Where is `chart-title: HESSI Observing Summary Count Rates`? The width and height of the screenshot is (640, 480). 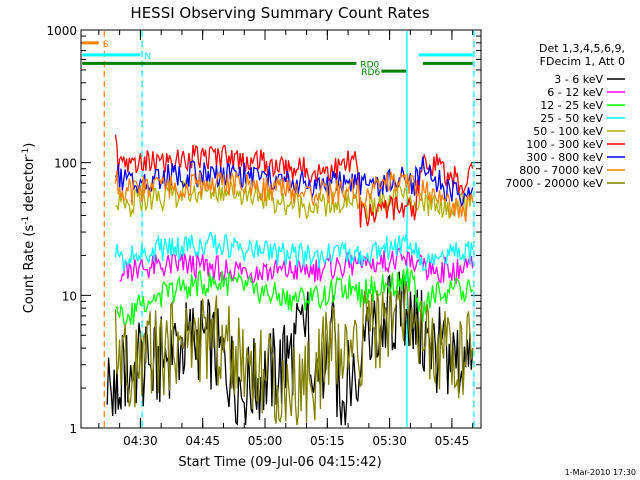 chart-title: HESSI Observing Summary Count Rates is located at coordinates (279, 13).